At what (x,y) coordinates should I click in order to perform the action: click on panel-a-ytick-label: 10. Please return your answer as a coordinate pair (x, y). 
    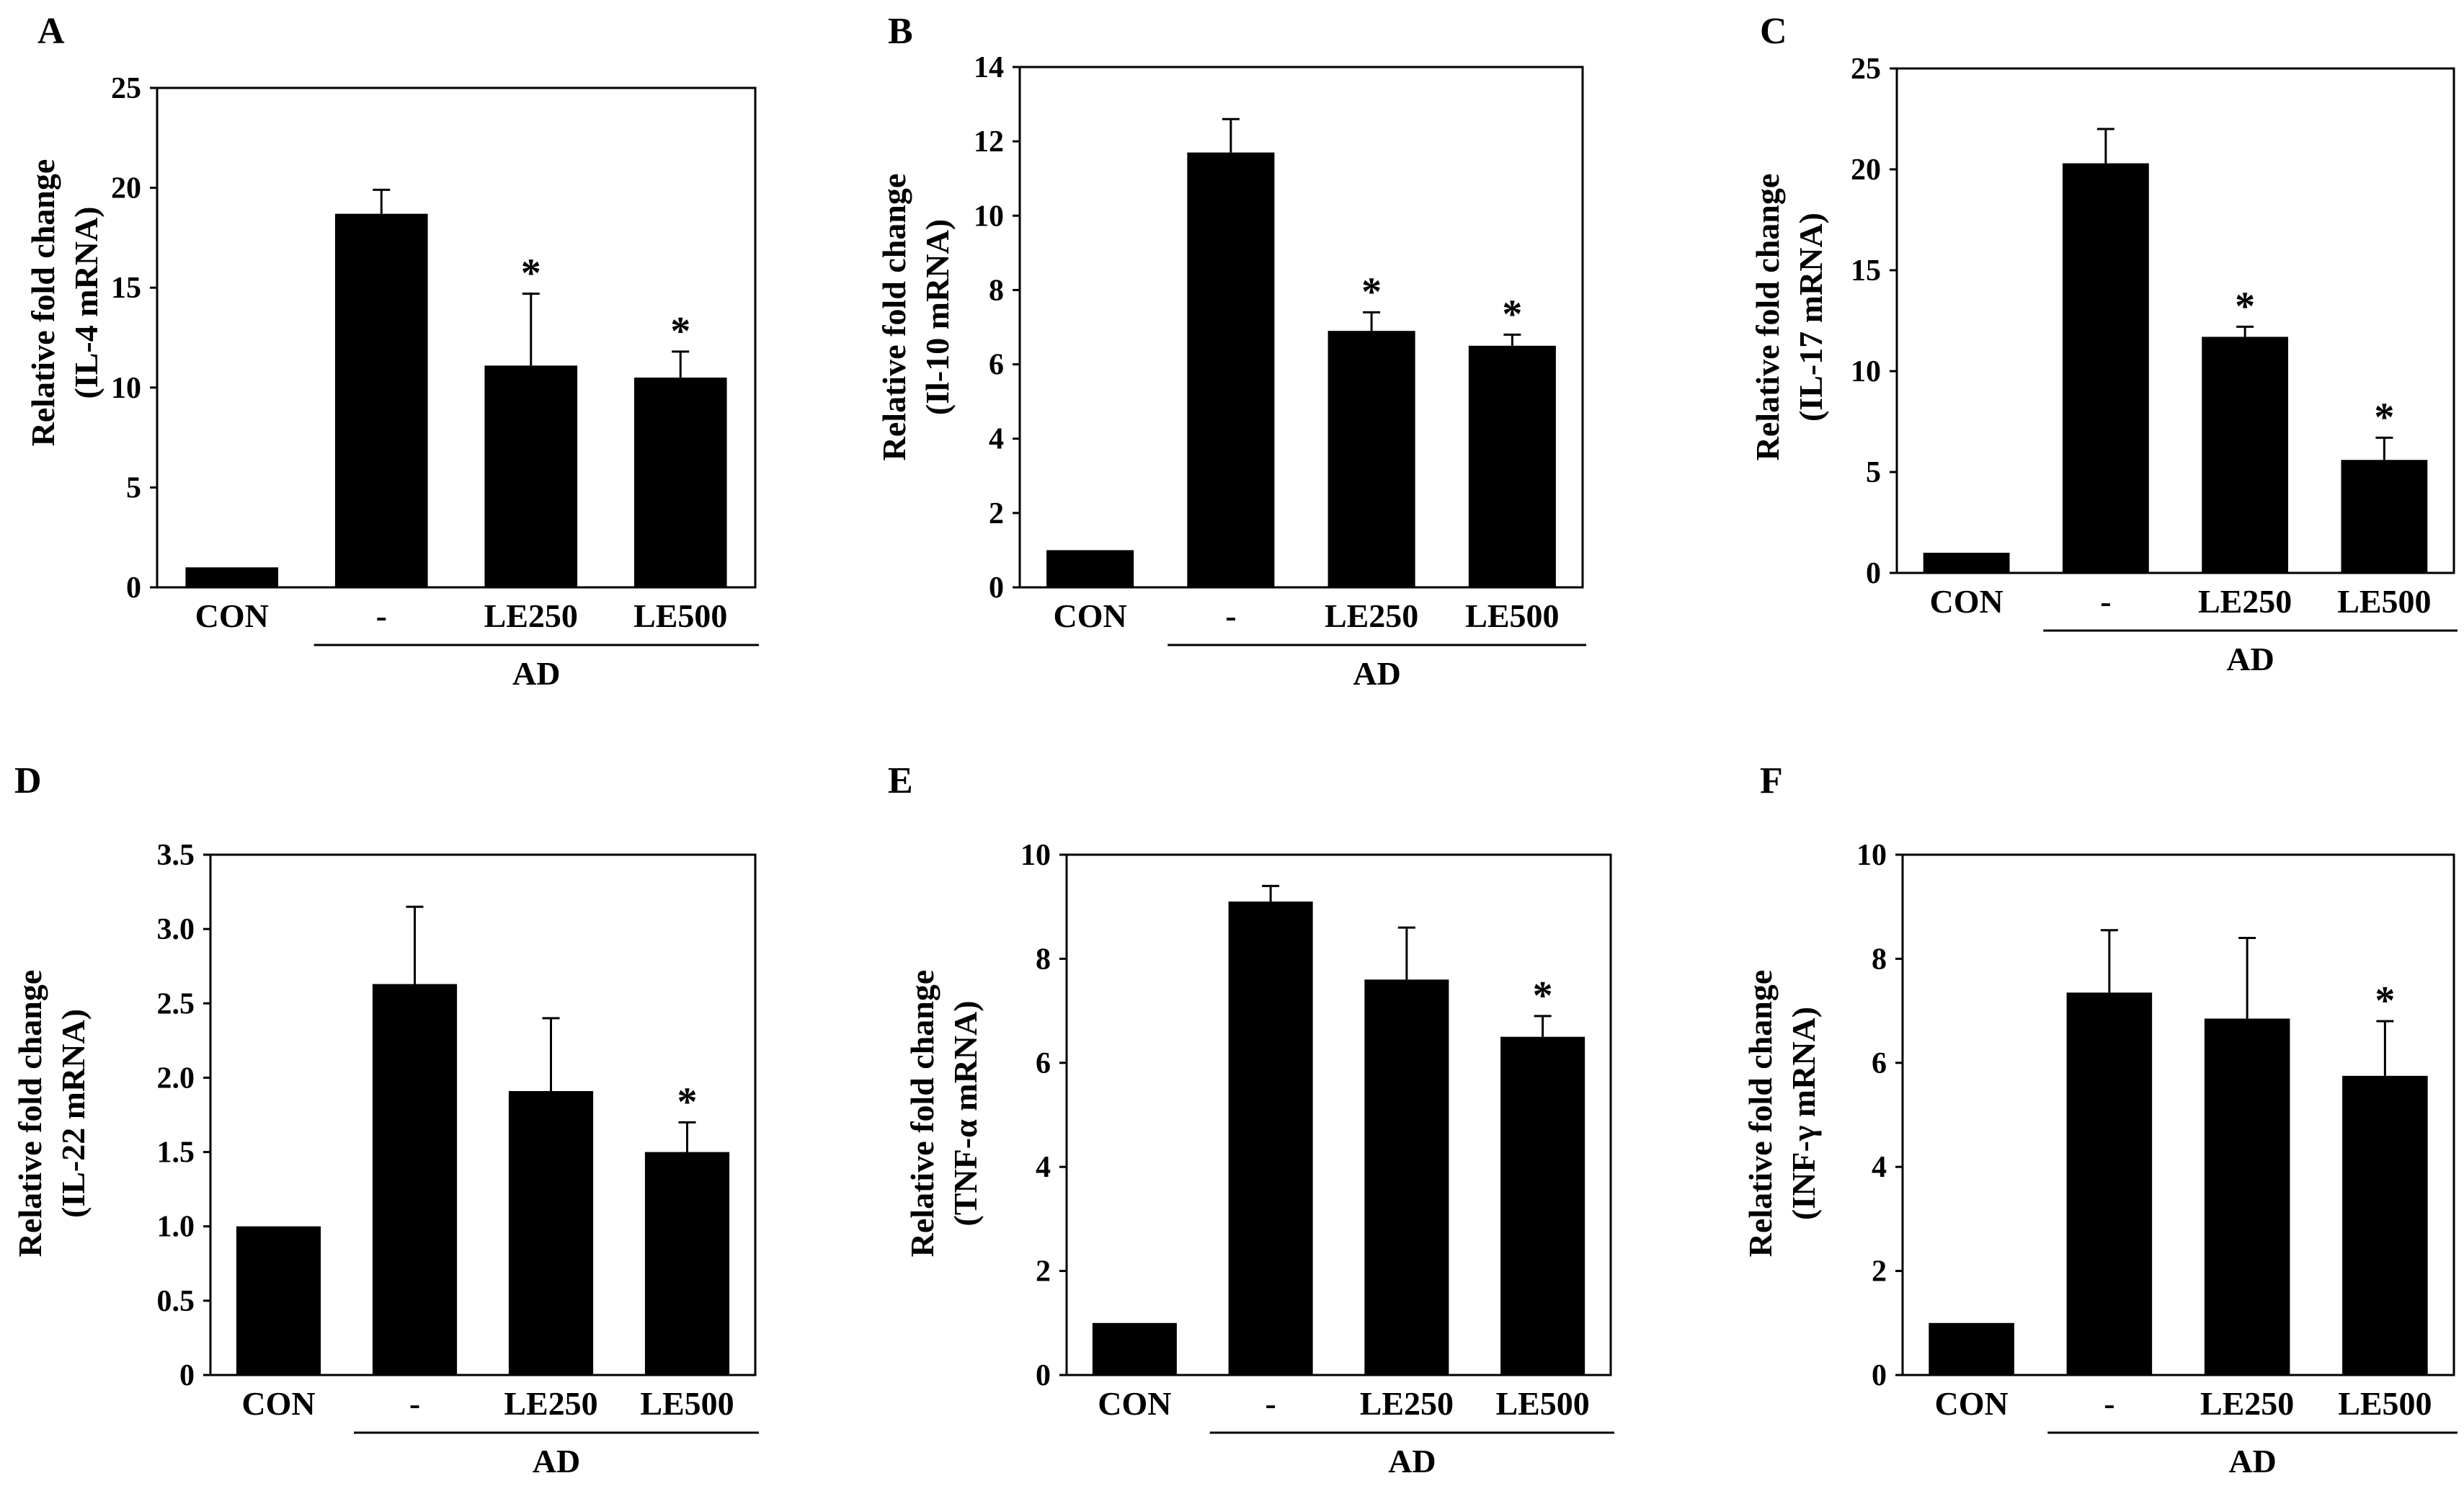
    Looking at the image, I should click on (126, 389).